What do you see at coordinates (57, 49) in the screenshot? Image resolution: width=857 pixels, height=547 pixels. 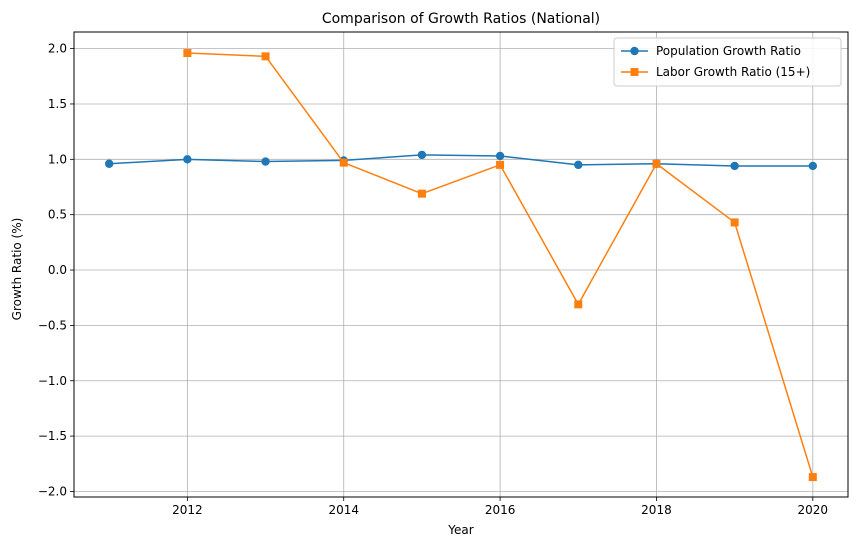 I see `y-tick-label: 2.0` at bounding box center [57, 49].